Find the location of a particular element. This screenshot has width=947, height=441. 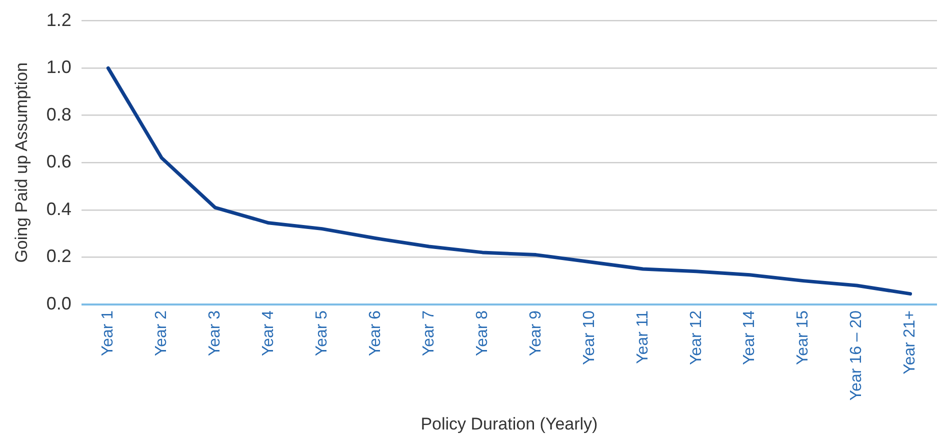

x-tick-label: Year 12 is located at coordinates (696, 338).